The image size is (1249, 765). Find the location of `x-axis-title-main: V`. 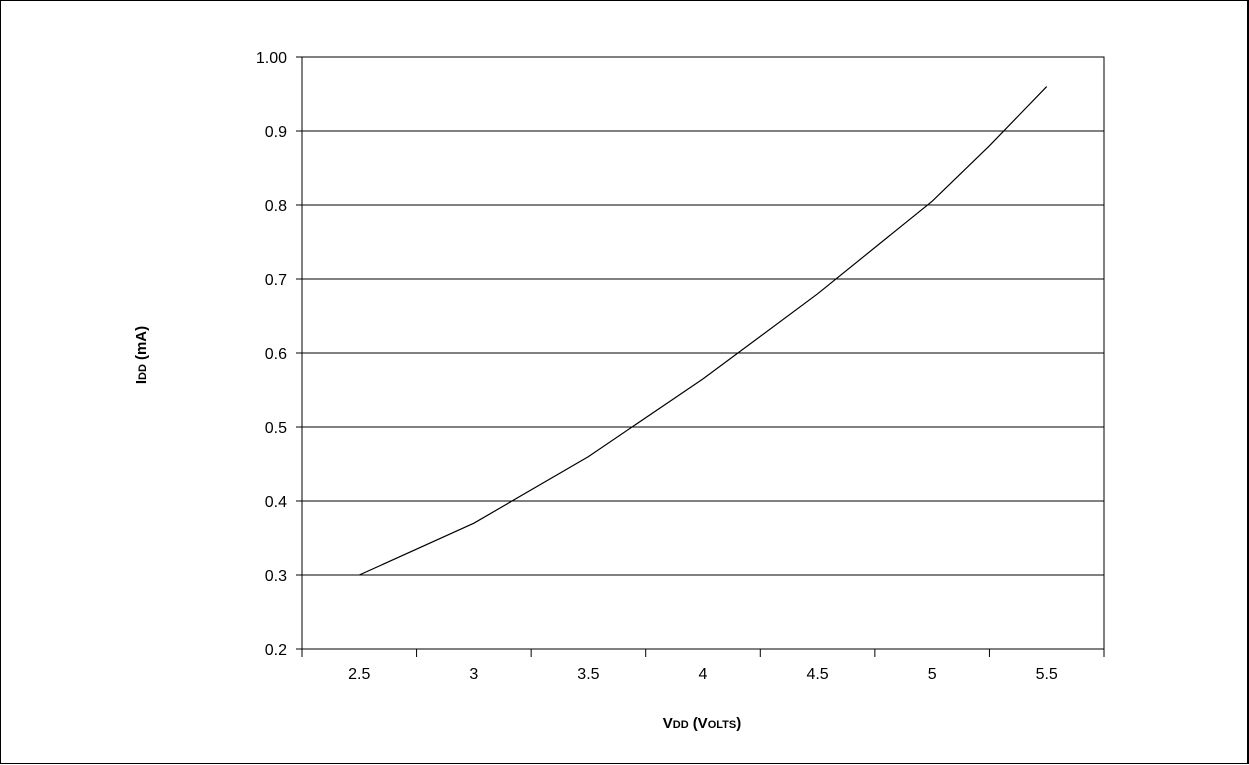

x-axis-title-main: V is located at coordinates (668, 723).